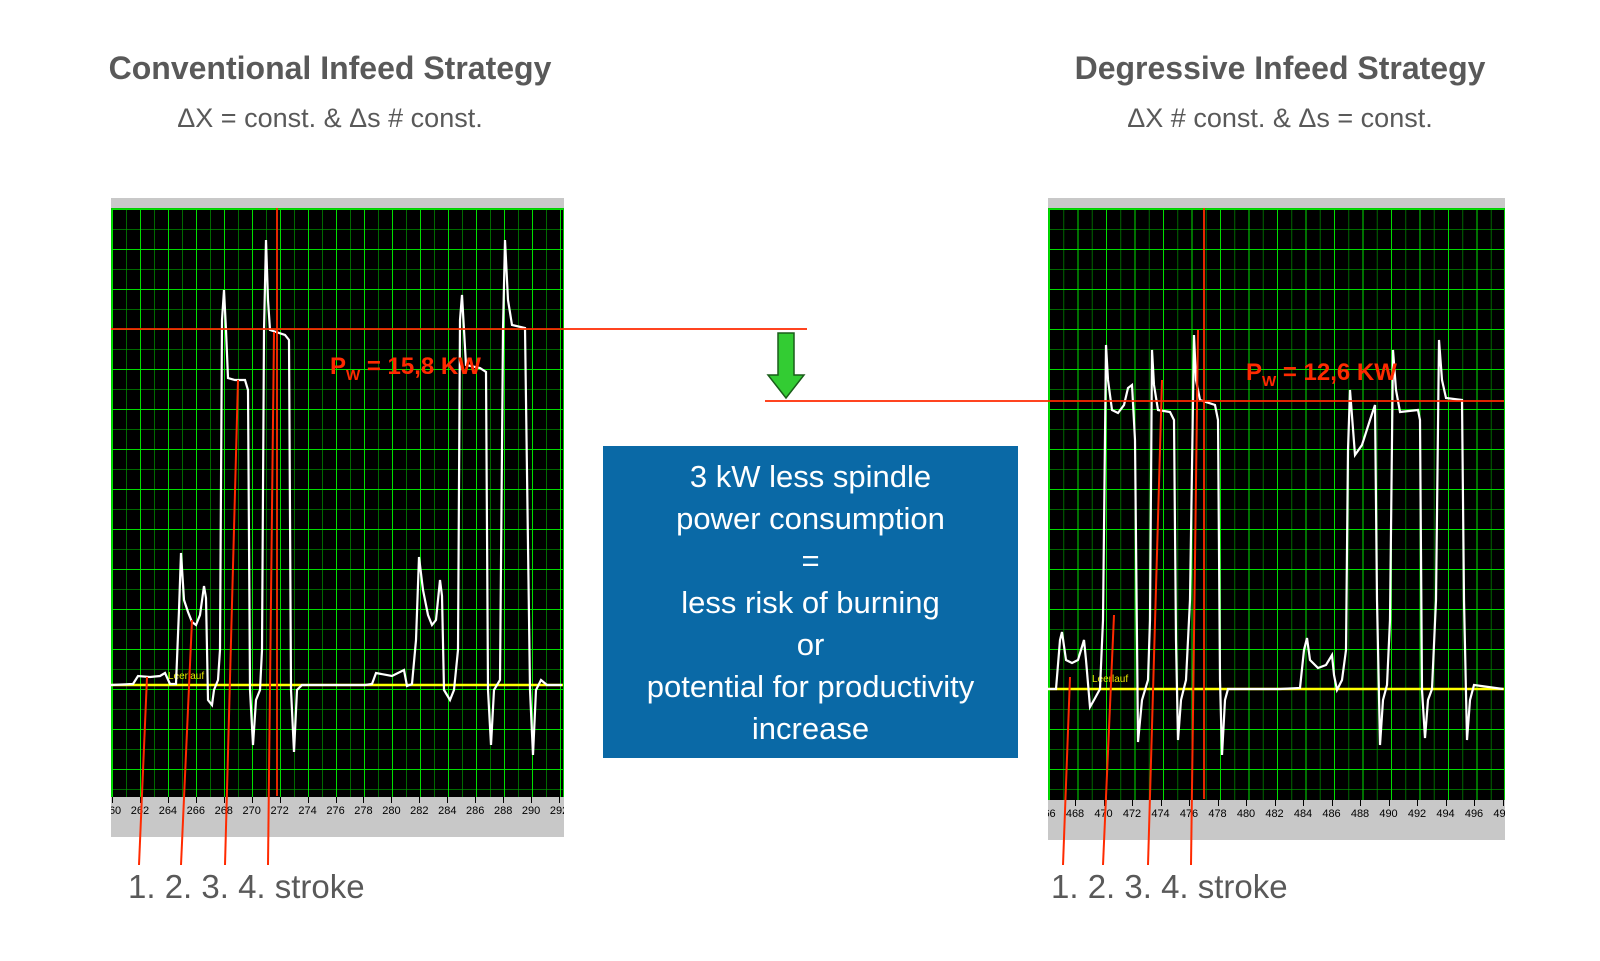 The height and width of the screenshot is (961, 1600). I want to click on axis-tick-label: 264, so click(168, 811).